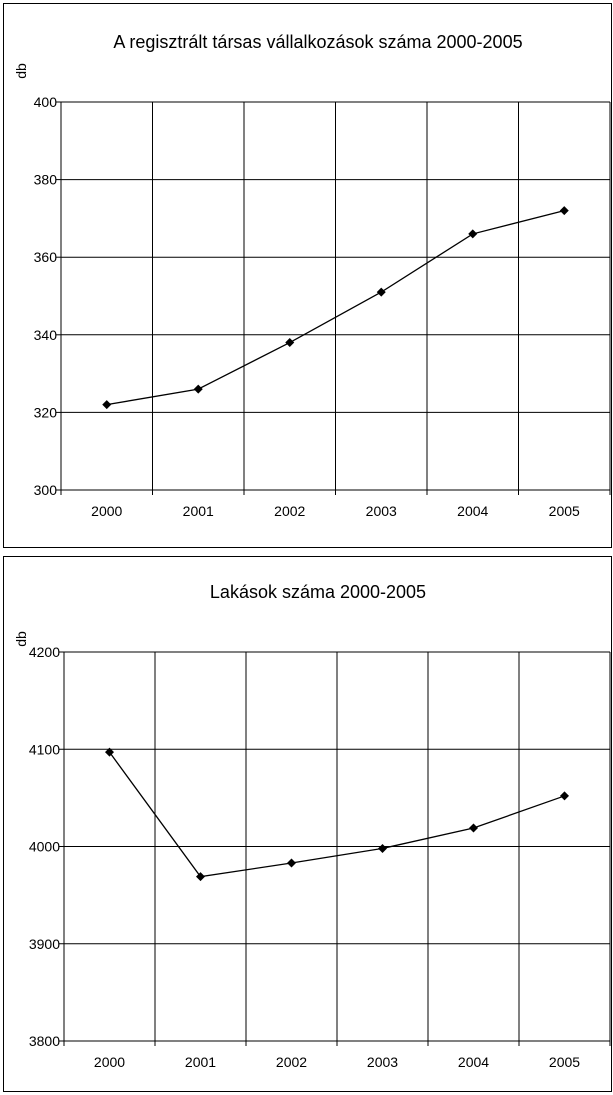 This screenshot has height=1095, width=613. What do you see at coordinates (46, 257) in the screenshot?
I see `y-tick-label: 360` at bounding box center [46, 257].